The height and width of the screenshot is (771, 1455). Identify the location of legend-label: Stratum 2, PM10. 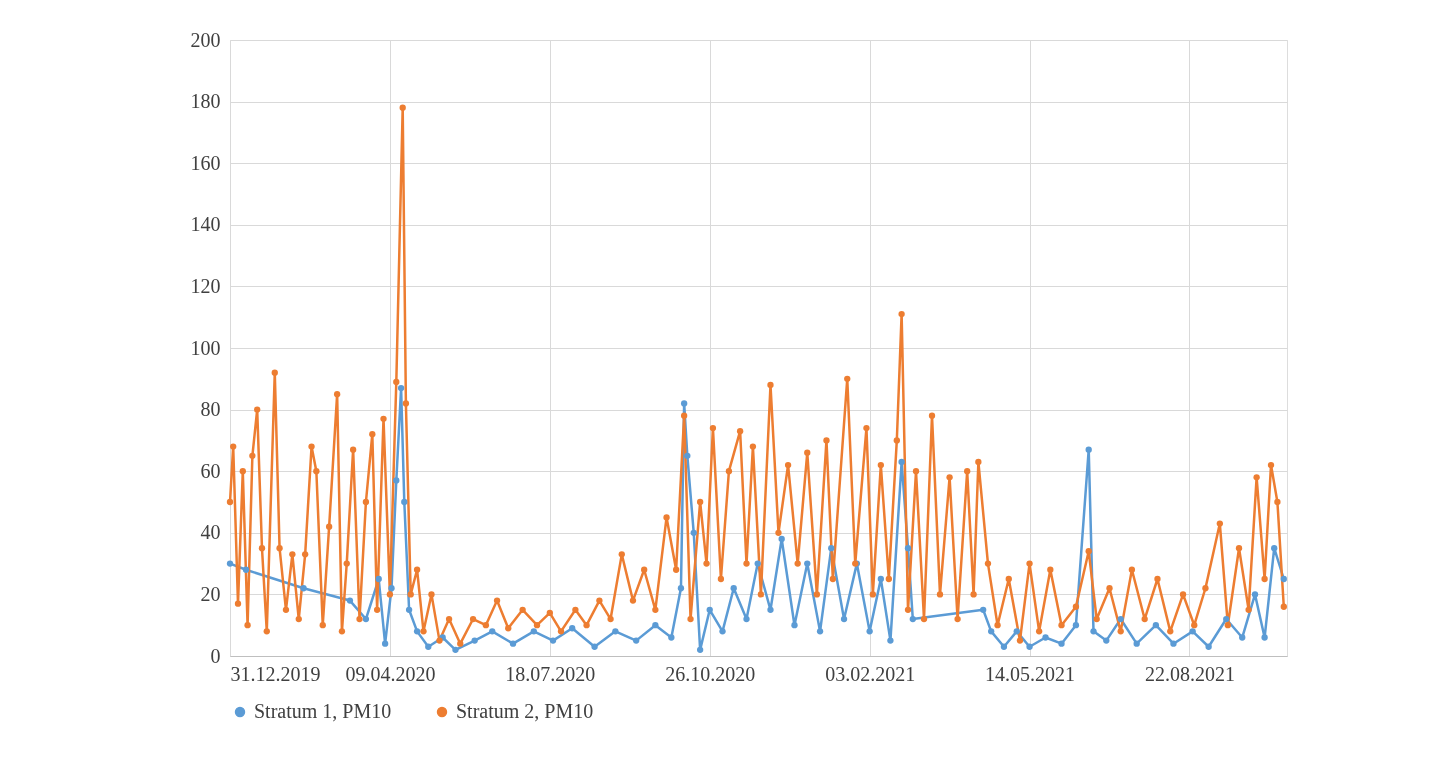
(525, 711).